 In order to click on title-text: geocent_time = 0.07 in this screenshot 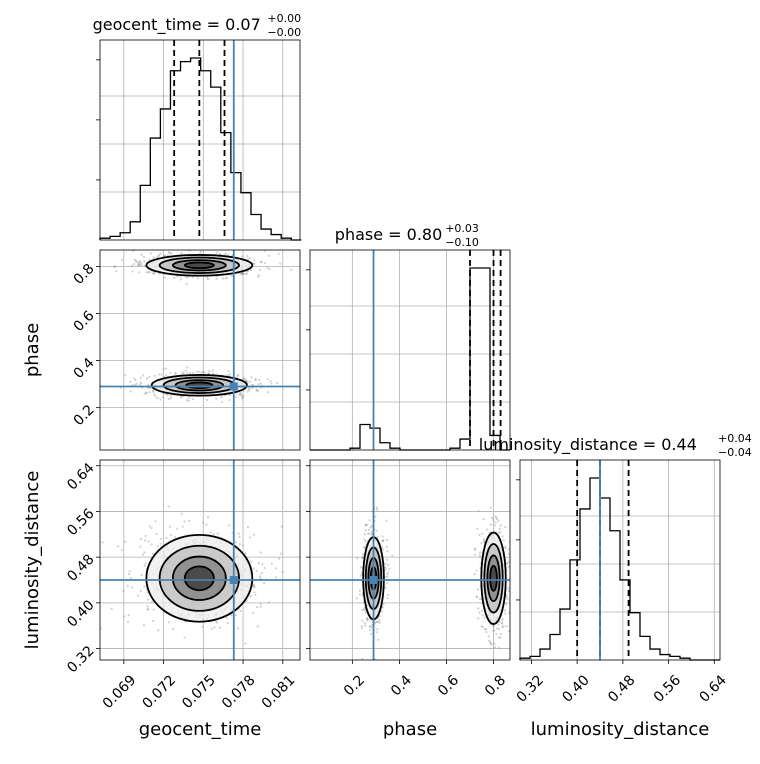, I will do `click(177, 25)`.